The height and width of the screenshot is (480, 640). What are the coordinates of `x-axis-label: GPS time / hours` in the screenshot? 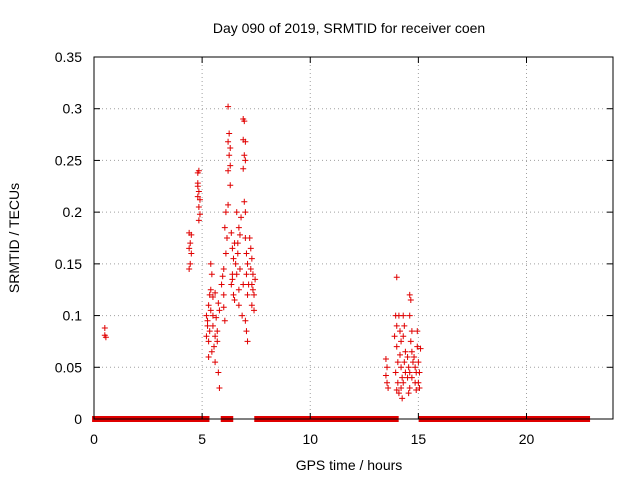 It's located at (349, 465).